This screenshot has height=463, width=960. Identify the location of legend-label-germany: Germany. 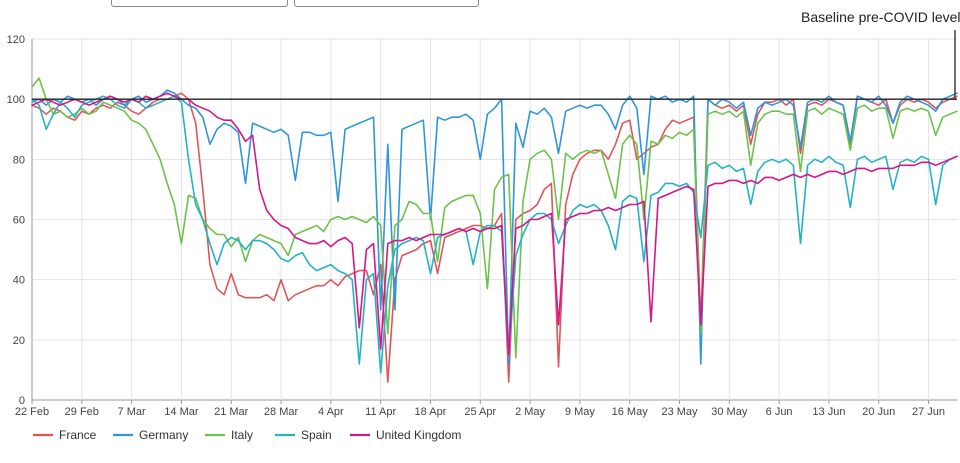
(163, 435).